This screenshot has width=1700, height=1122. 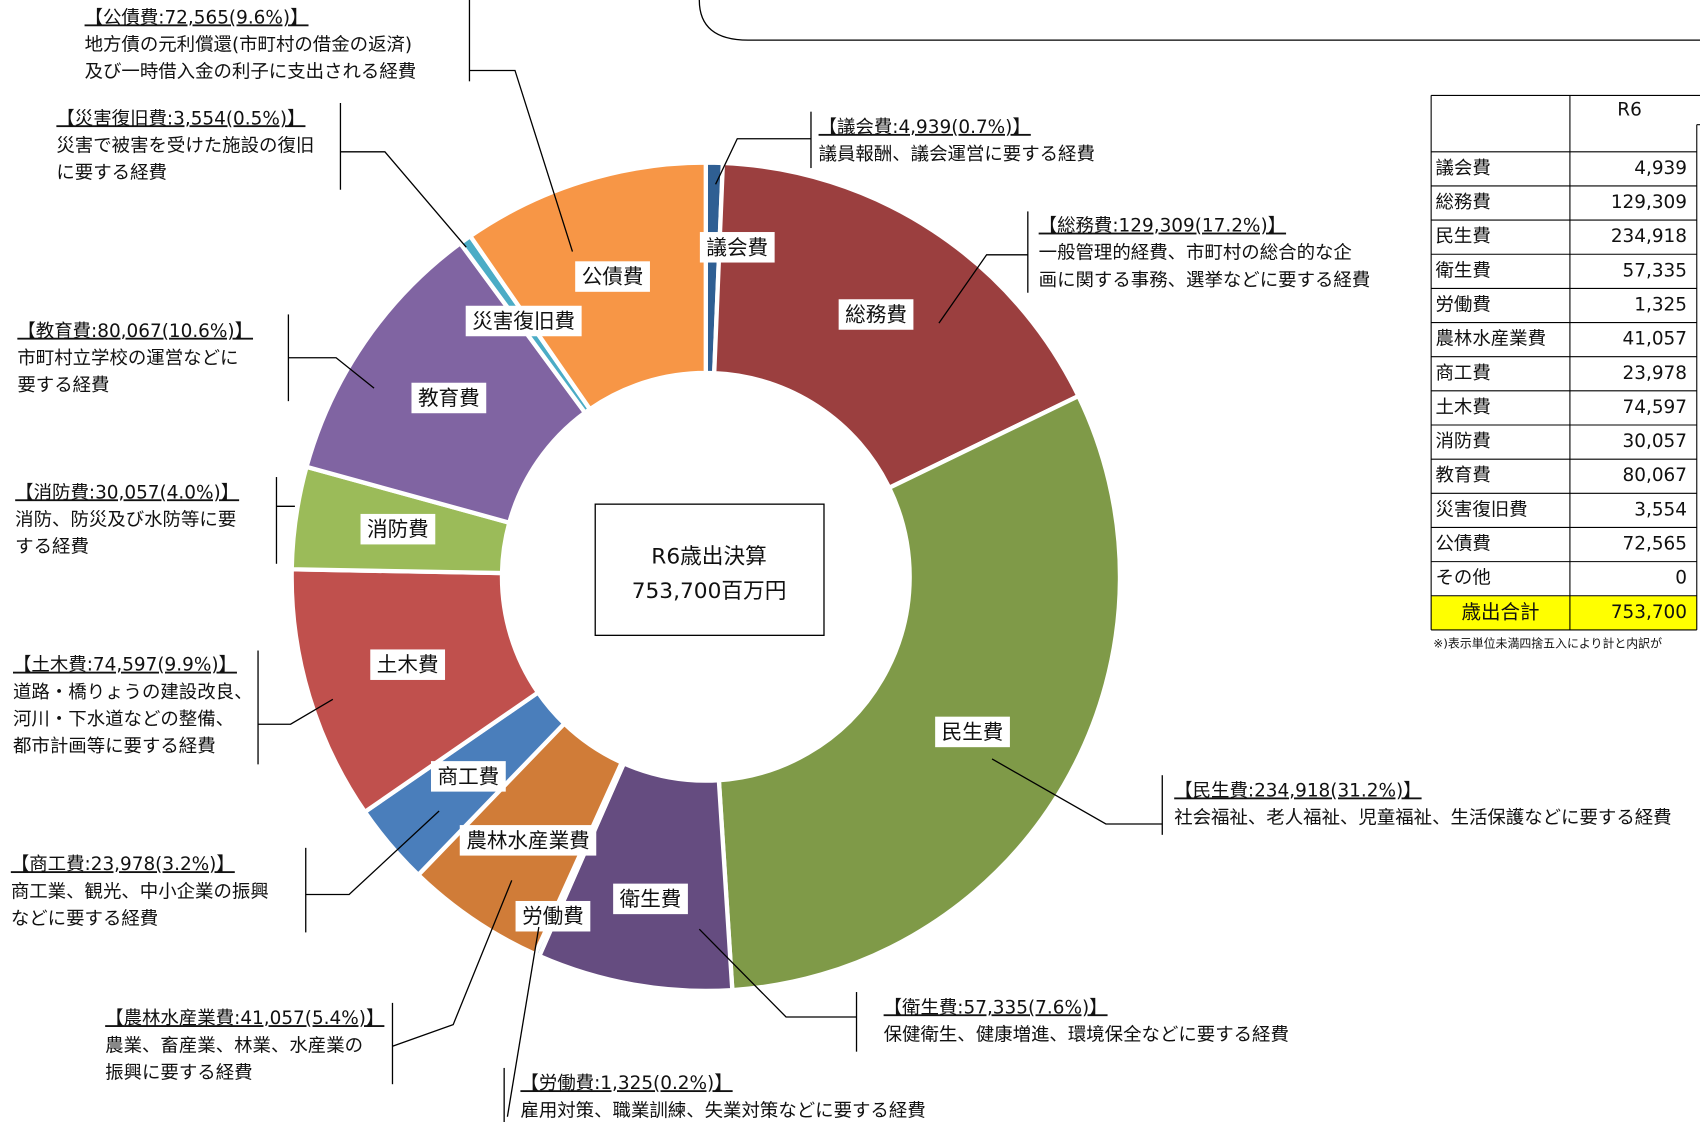 I want to click on slice-label: 災害復旧費, so click(x=523, y=321).